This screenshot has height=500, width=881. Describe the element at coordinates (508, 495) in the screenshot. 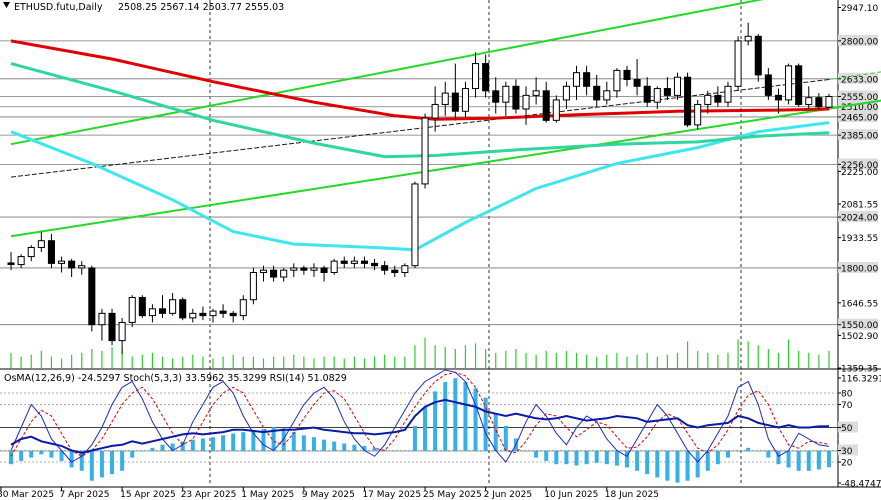

I see `date-axis-label: 2 Jun 2025` at that location.